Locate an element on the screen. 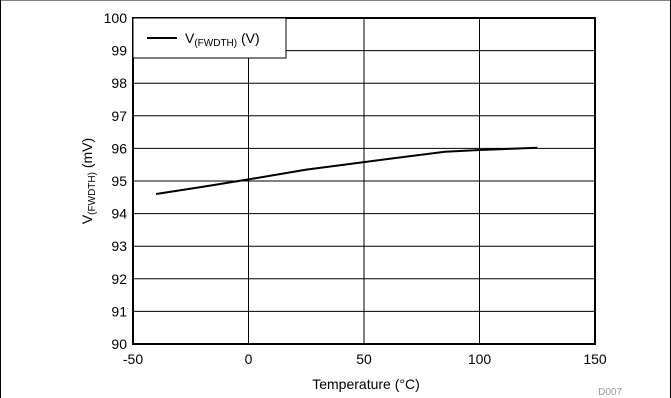 This screenshot has height=398, width=671. y-axis-title-subscript: (FWDTH) is located at coordinates (92, 193).